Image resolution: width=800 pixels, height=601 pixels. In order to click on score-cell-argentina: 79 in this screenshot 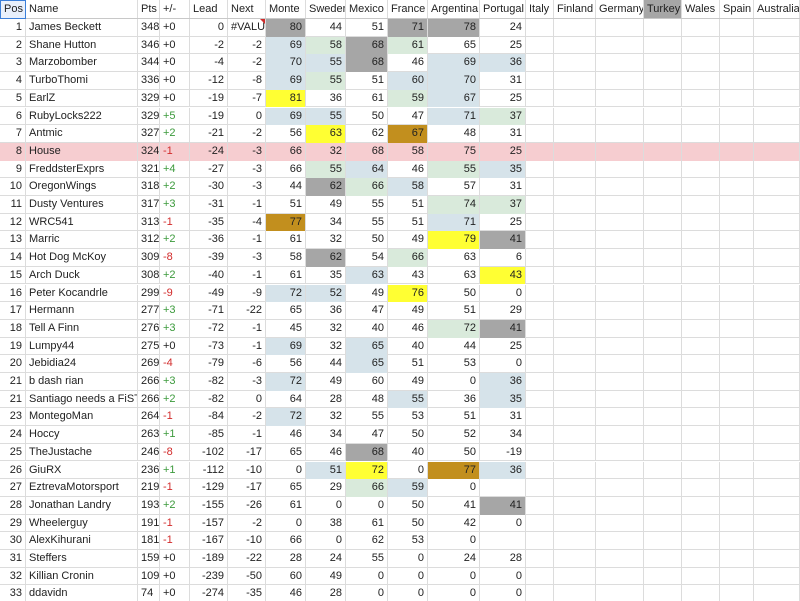, I will do `click(454, 240)`.